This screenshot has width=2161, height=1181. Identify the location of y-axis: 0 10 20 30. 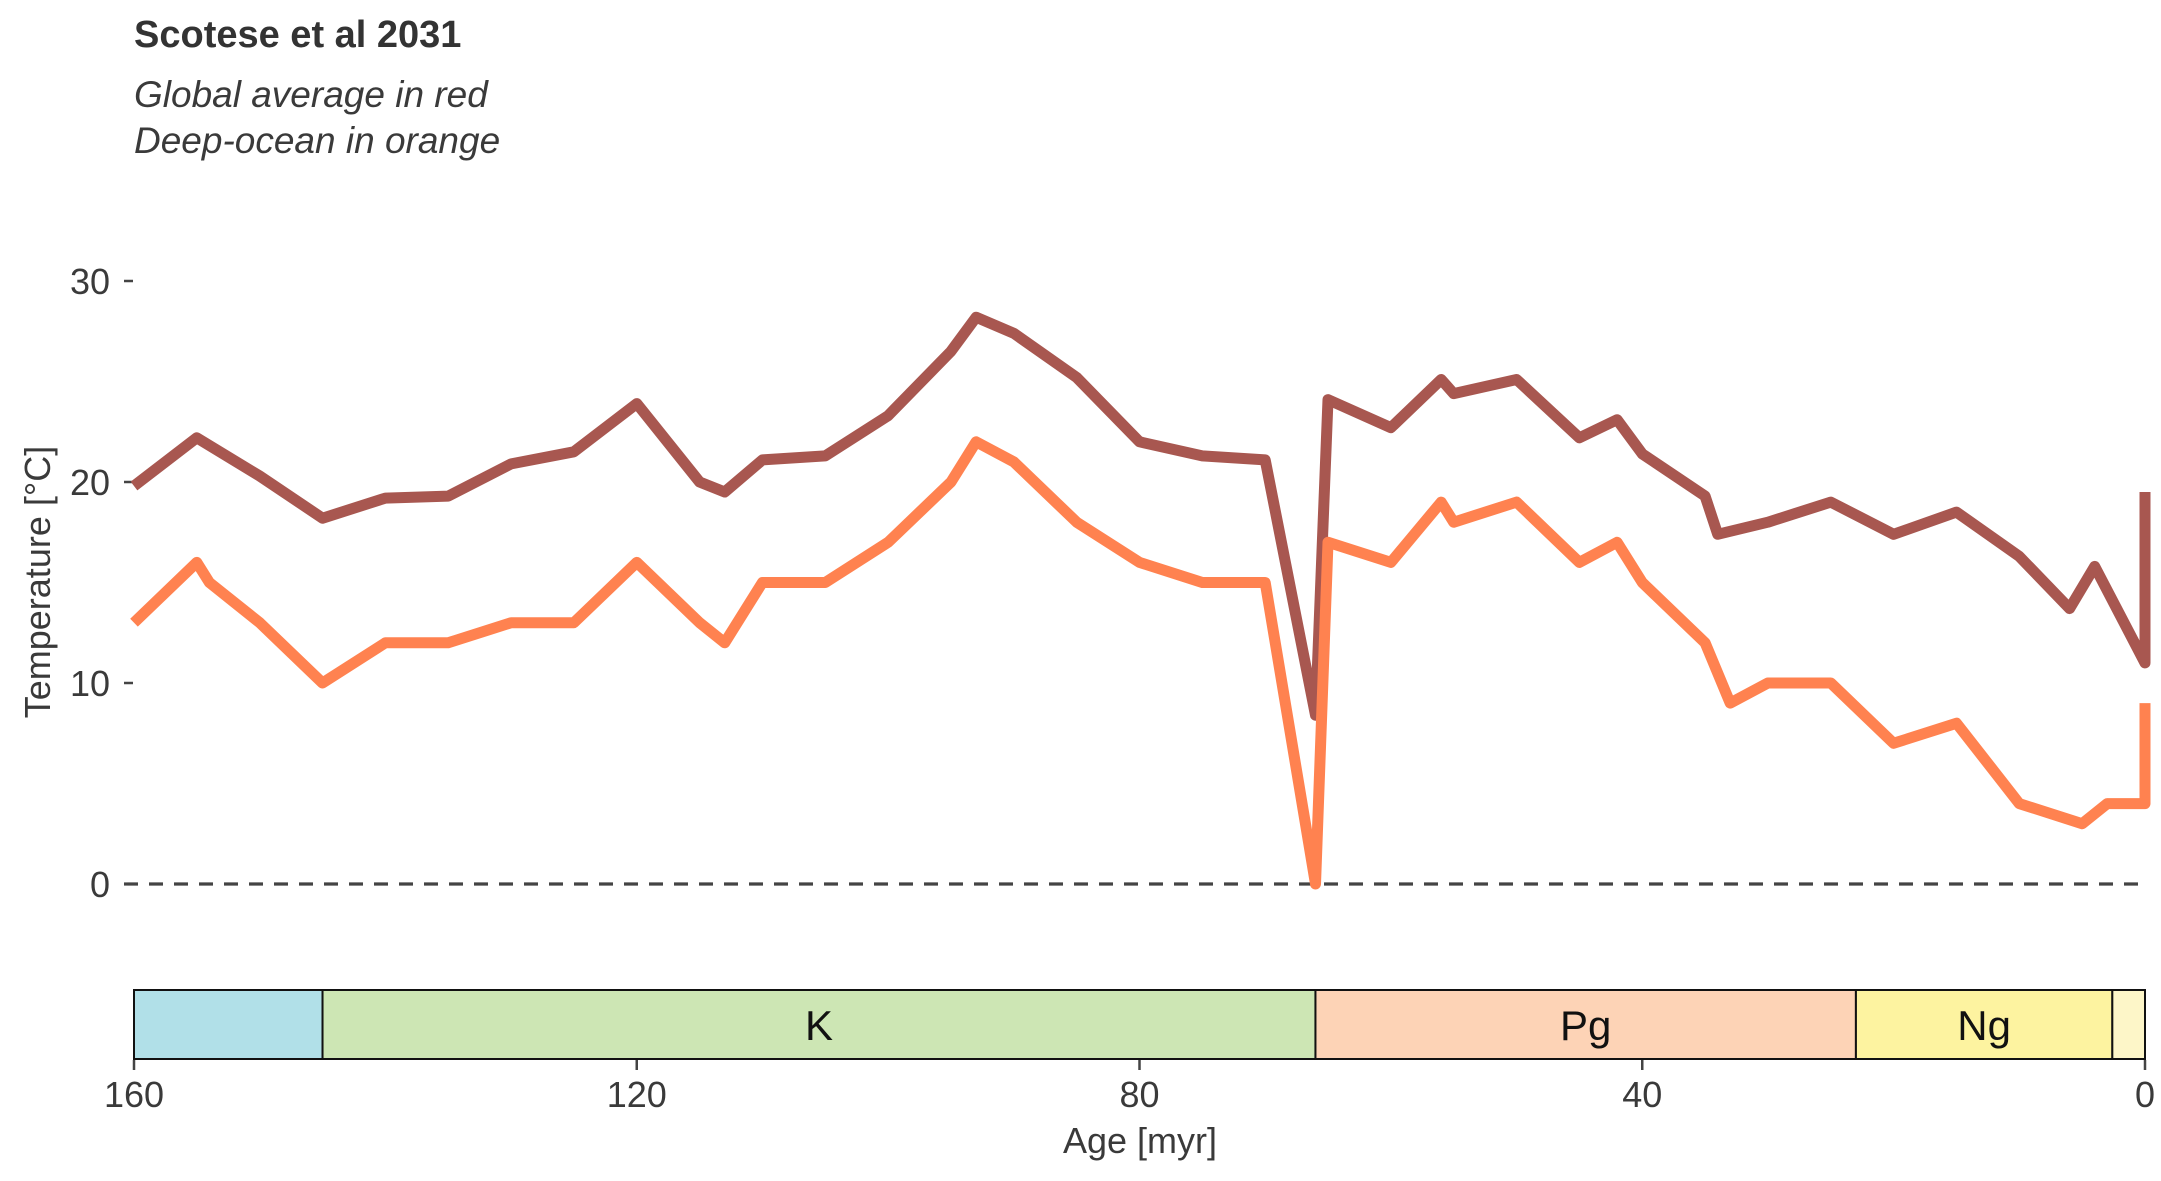
(101, 583).